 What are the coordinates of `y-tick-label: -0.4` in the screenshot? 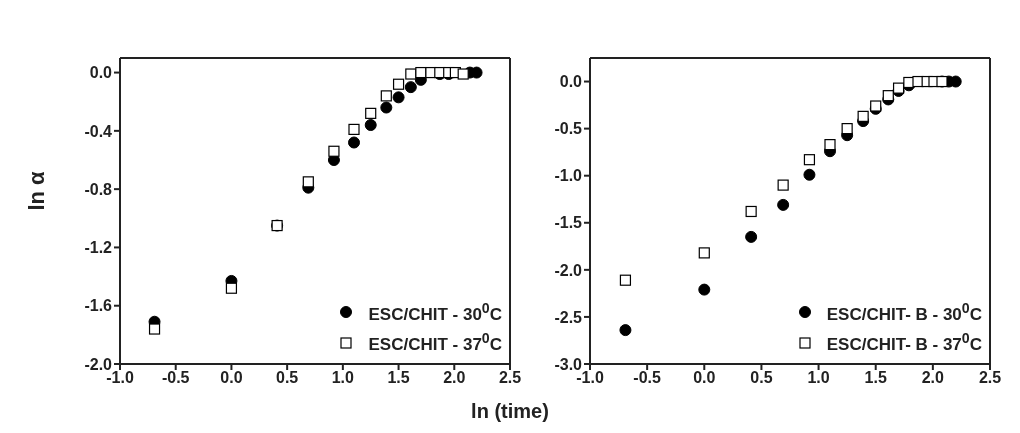 It's located at (98, 131).